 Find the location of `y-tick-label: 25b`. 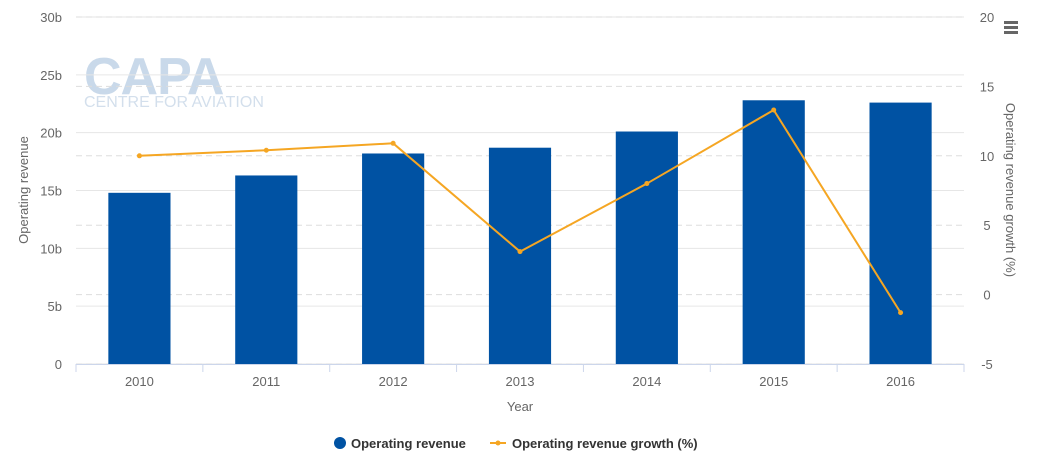

y-tick-label: 25b is located at coordinates (51, 75).